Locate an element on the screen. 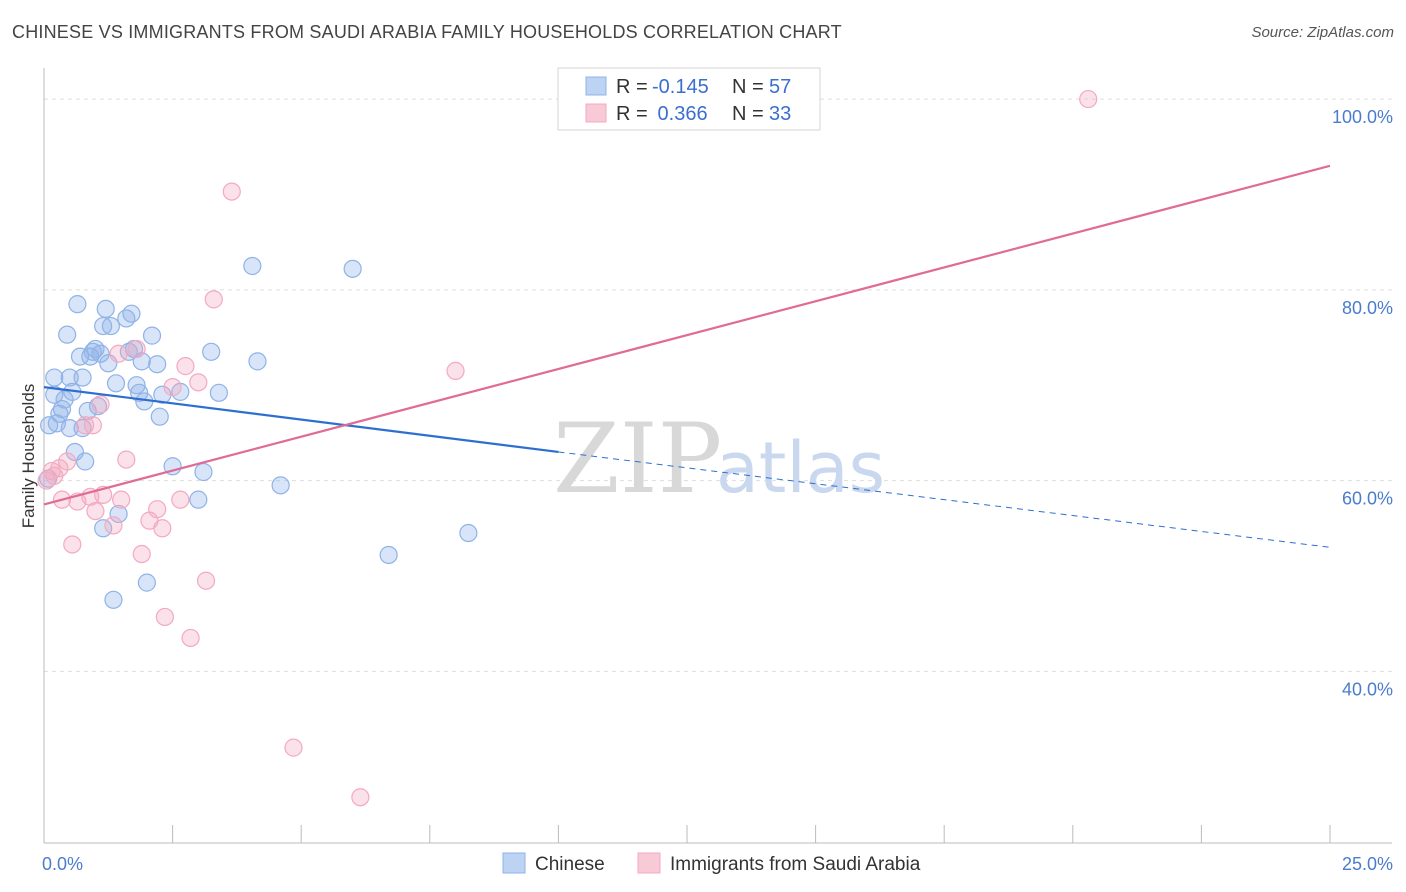 The height and width of the screenshot is (892, 1406). legend-box: R = -0.145 N = 57 R = 0.366 N = 33 is located at coordinates (689, 99).